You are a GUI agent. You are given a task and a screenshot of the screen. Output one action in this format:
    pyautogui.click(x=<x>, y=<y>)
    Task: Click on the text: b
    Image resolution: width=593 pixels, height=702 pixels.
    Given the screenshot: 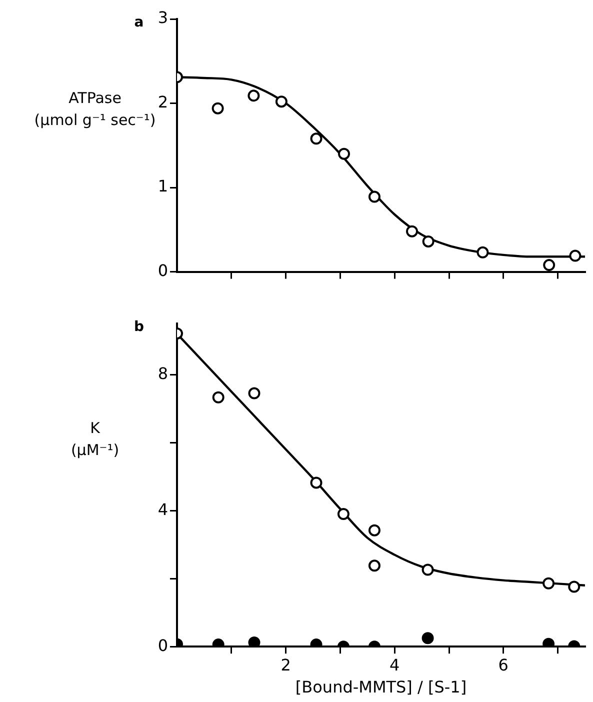 What is the action you would take?
    pyautogui.click(x=139, y=327)
    